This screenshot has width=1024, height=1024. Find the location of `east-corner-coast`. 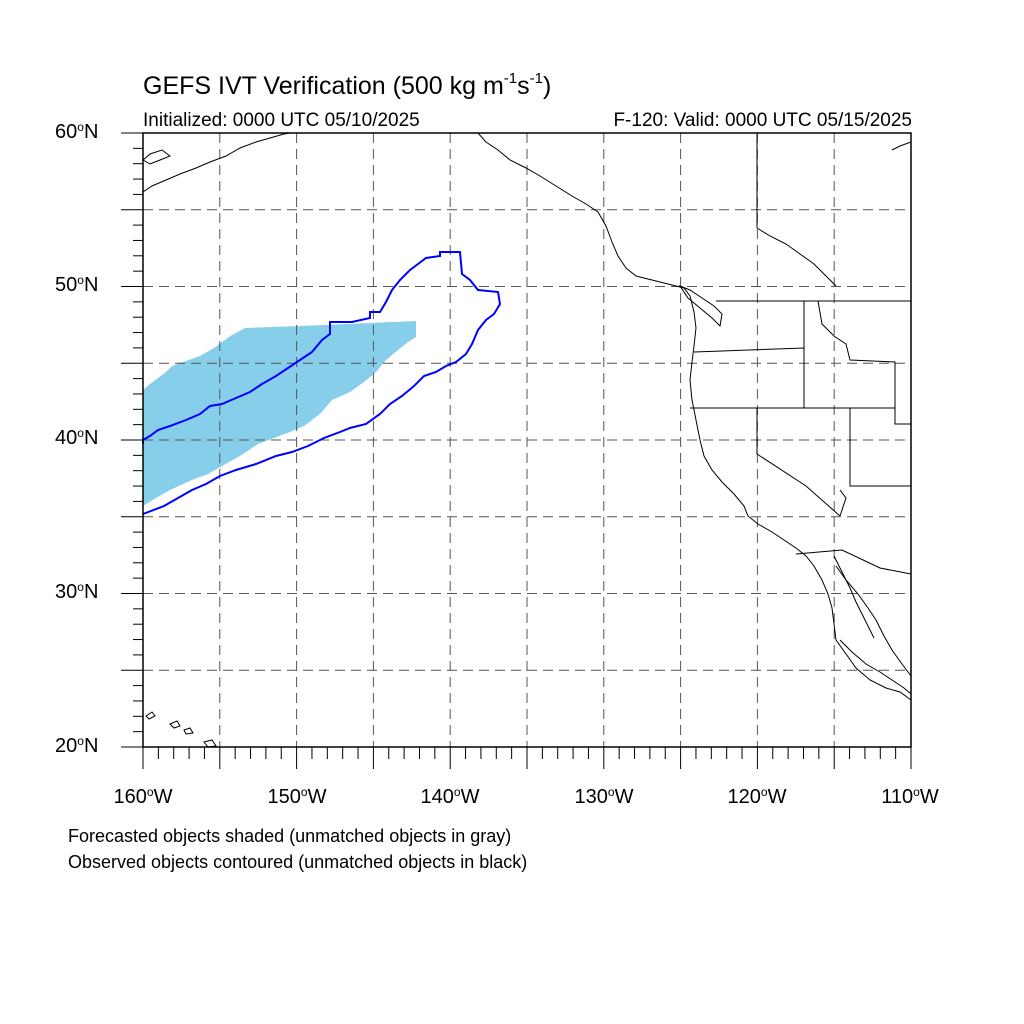

east-corner-coast is located at coordinates (901, 146).